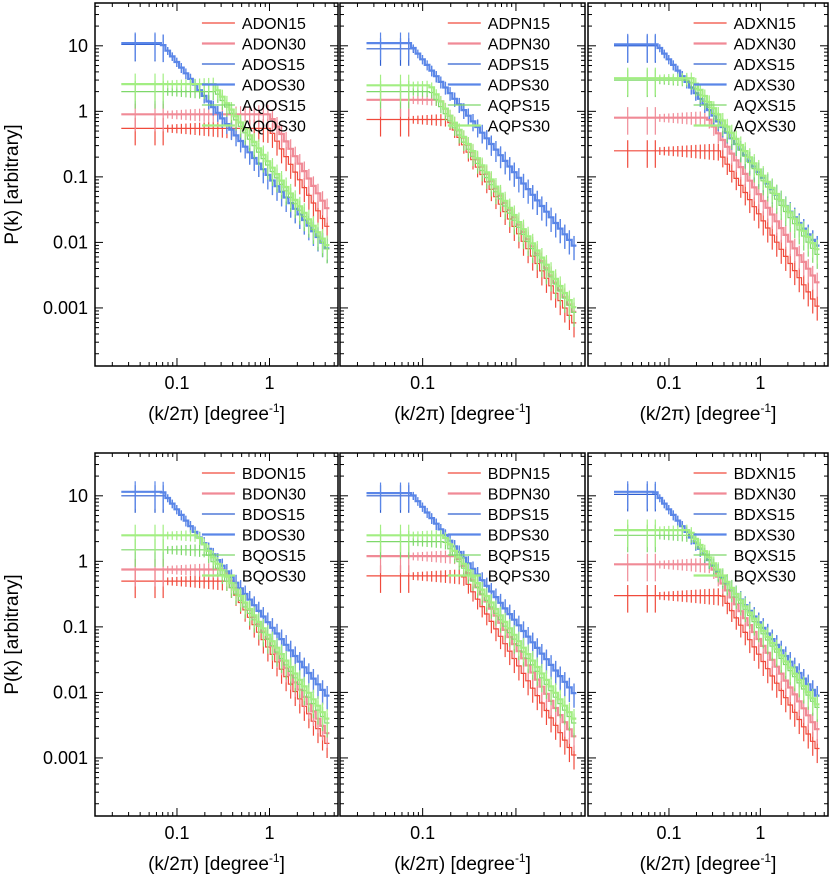 The width and height of the screenshot is (830, 887). Describe the element at coordinates (518, 515) in the screenshot. I see `legend-entry: BDPS15` at that location.